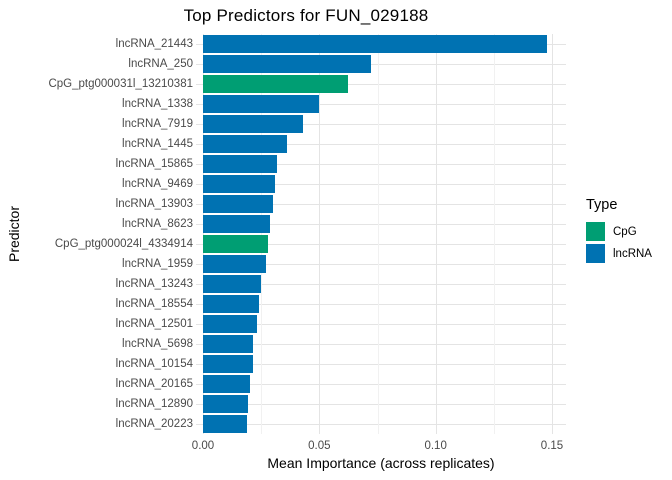 Image resolution: width=672 pixels, height=480 pixels. I want to click on y-tick-label: lncRNA_1959, so click(157, 264).